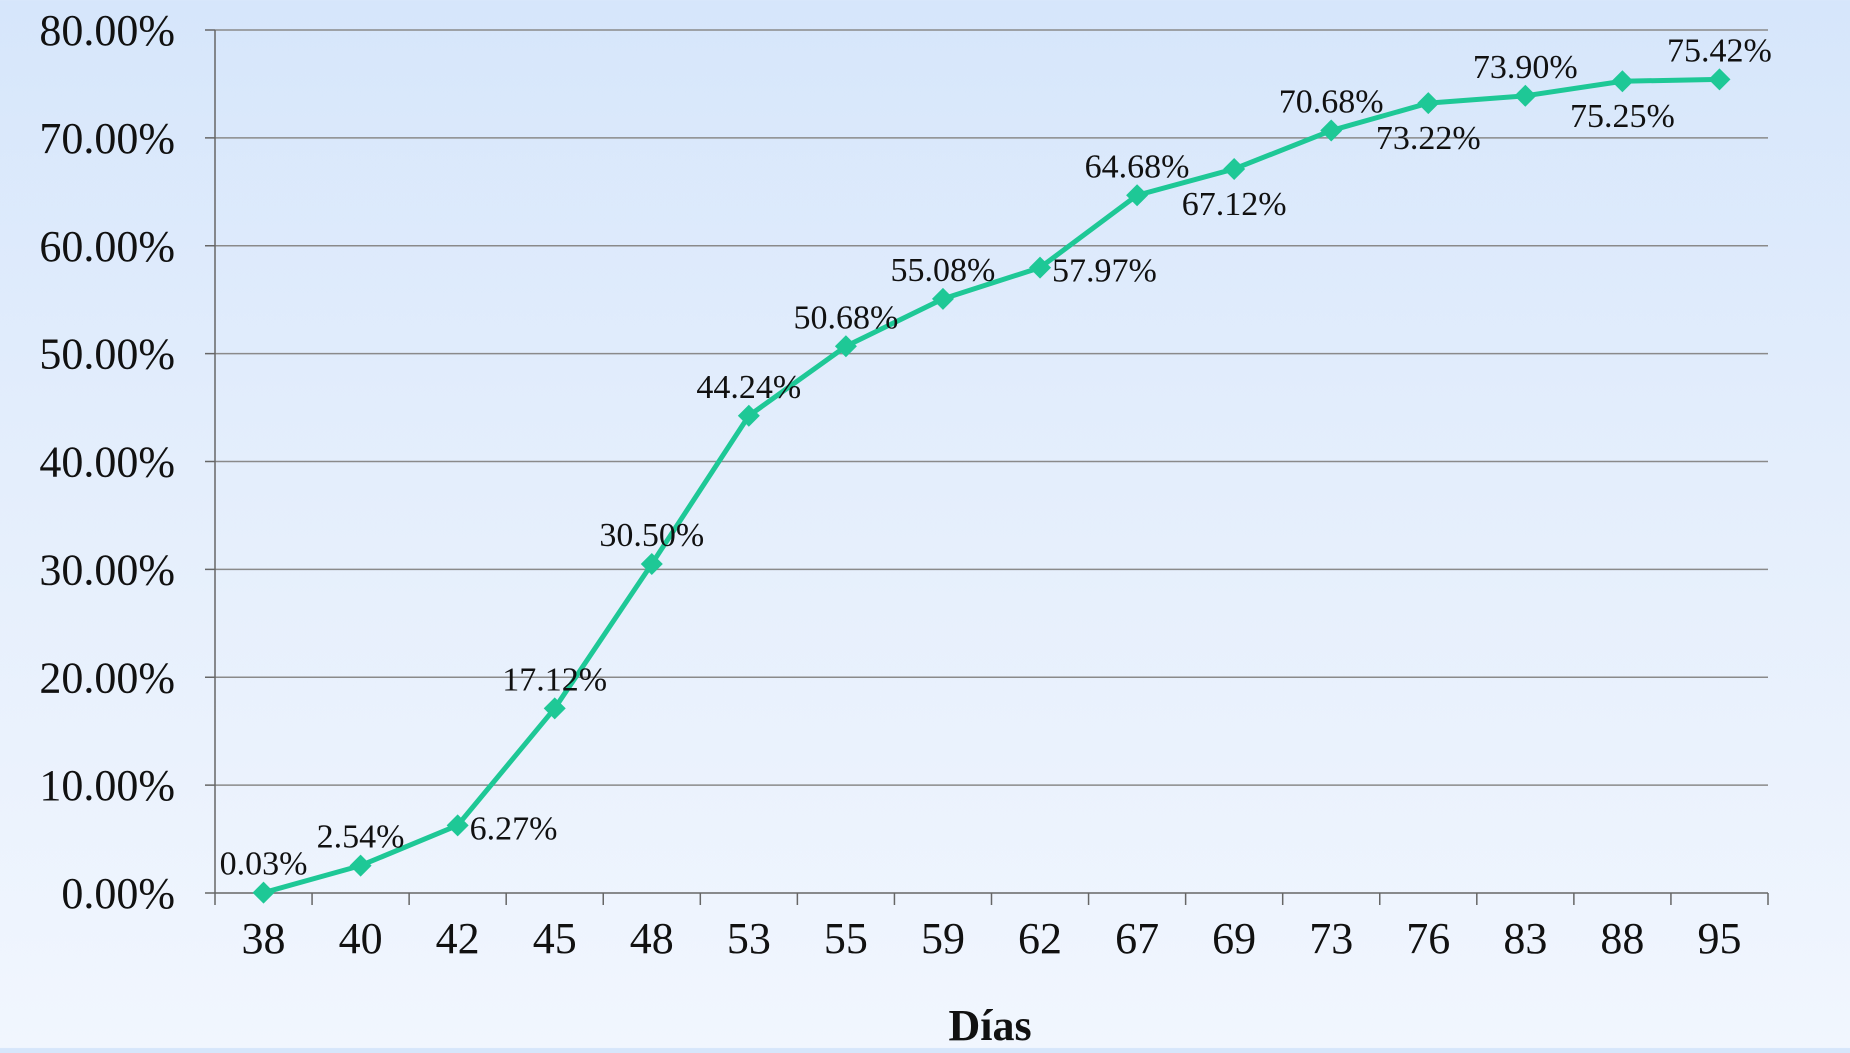 This screenshot has width=1850, height=1053. Describe the element at coordinates (1428, 938) in the screenshot. I see `x-tick-label: 76` at that location.